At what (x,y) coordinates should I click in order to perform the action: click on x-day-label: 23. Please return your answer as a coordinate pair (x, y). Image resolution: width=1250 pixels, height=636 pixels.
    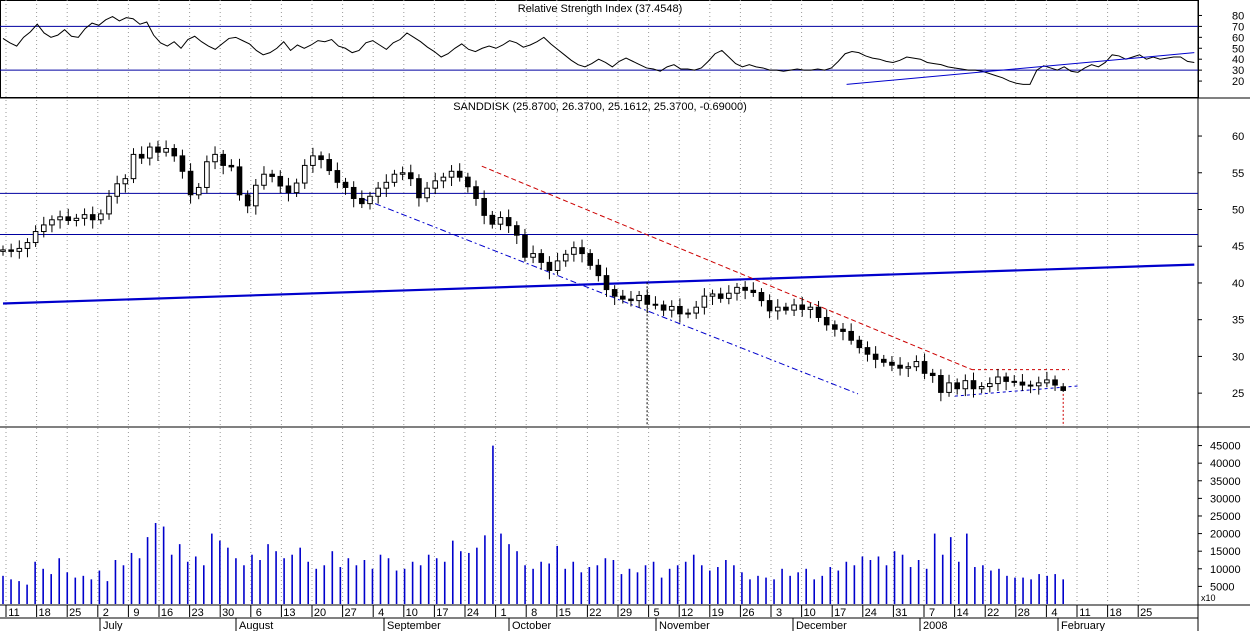
    Looking at the image, I should click on (197, 613).